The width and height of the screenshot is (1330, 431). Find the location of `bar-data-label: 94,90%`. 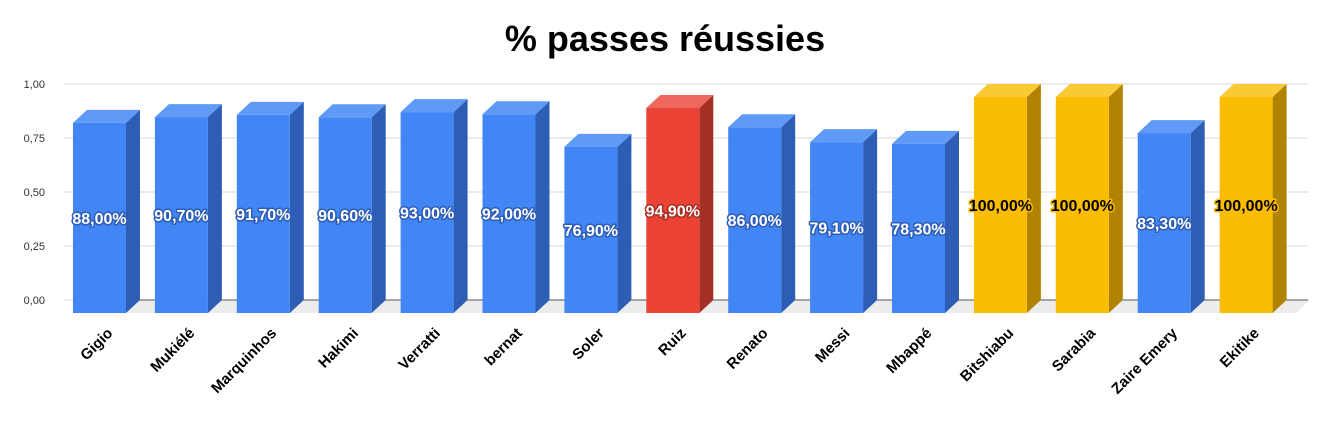

bar-data-label: 94,90% is located at coordinates (673, 212).